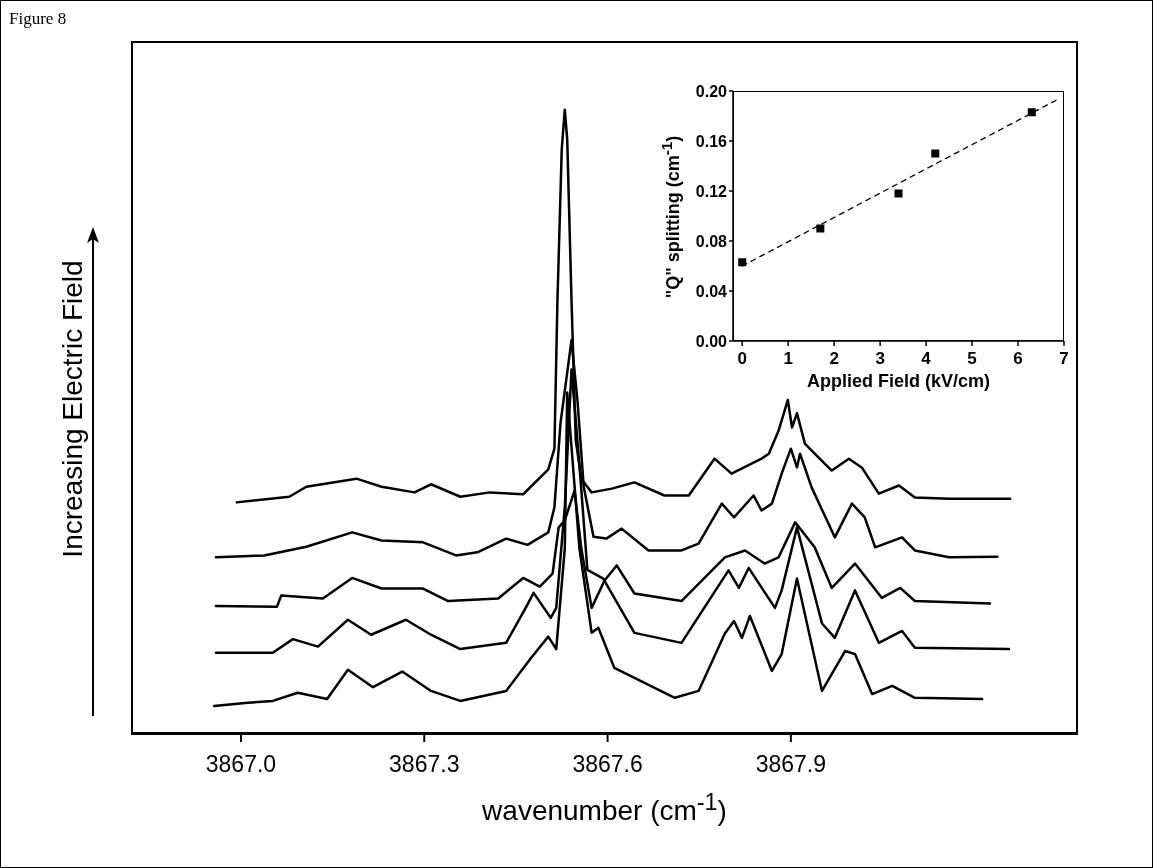 This screenshot has height=868, width=1153. I want to click on x-tick-label: 3867.3, so click(424, 764).